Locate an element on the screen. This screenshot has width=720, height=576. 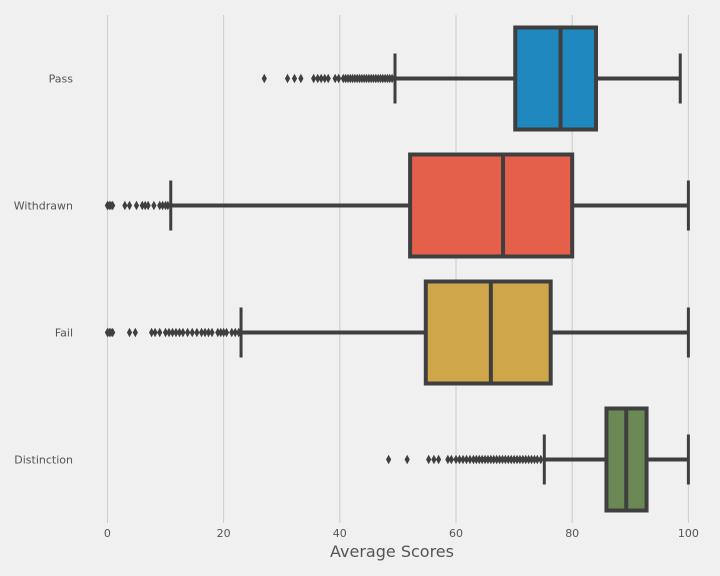
y-tick-label-fail: Fail is located at coordinates (64, 333).